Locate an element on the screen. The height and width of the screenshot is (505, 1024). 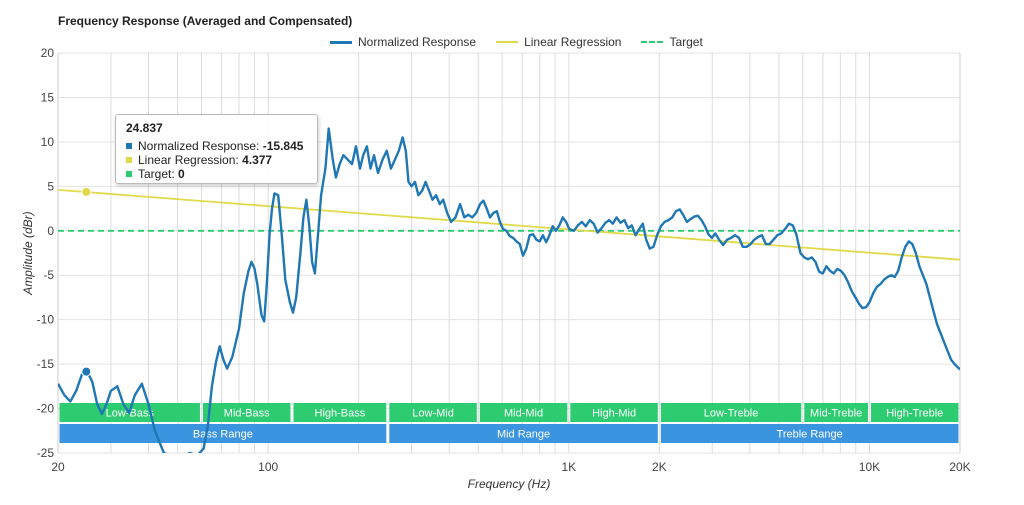
legend-item-target: Target is located at coordinates (672, 42).